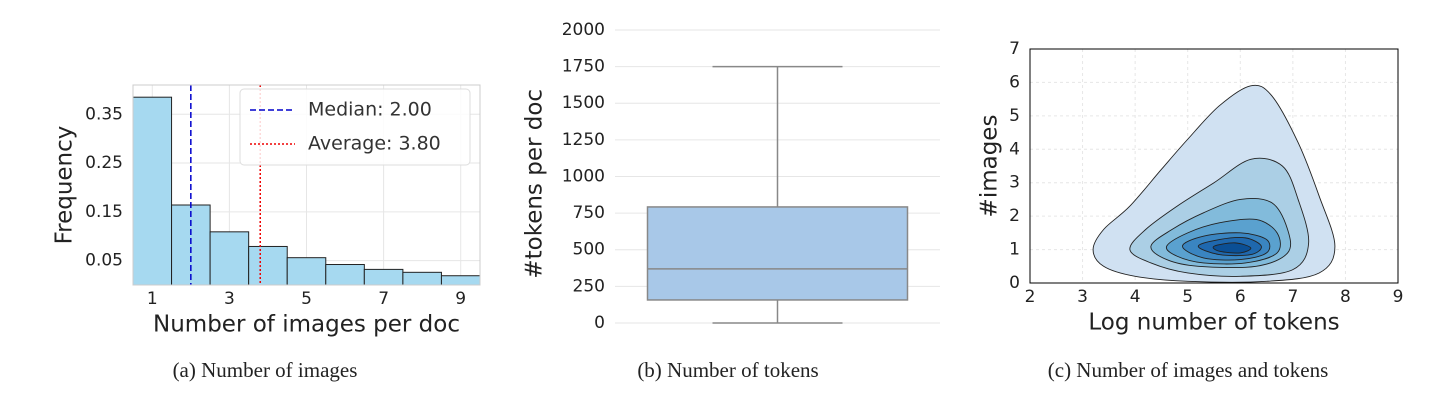 Image resolution: width=1451 pixels, height=417 pixels. Describe the element at coordinates (1014, 216) in the screenshot. I see `y-tick-label: 2` at that location.